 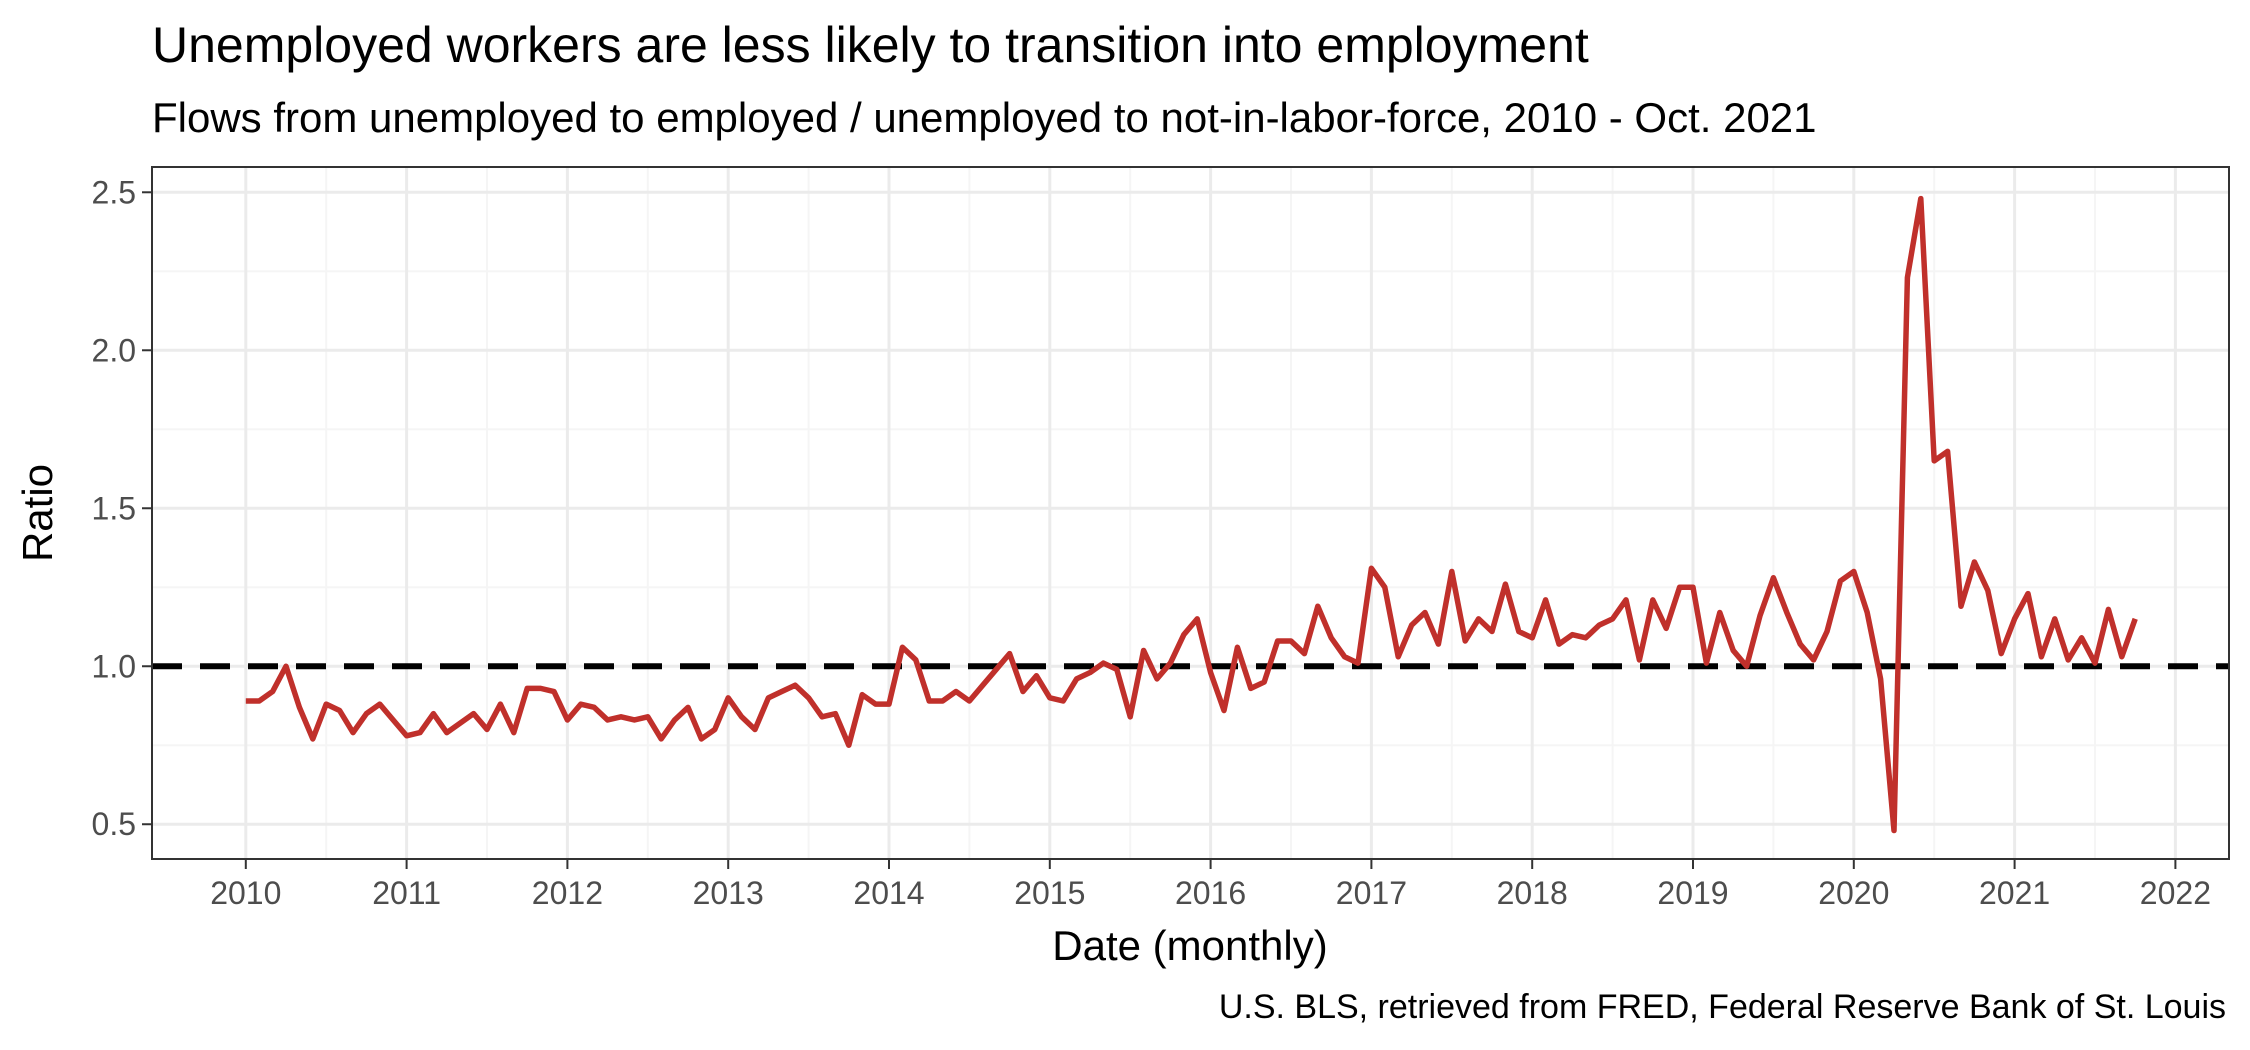 What do you see at coordinates (1692, 893) in the screenshot?
I see `x-tick-label: 2019` at bounding box center [1692, 893].